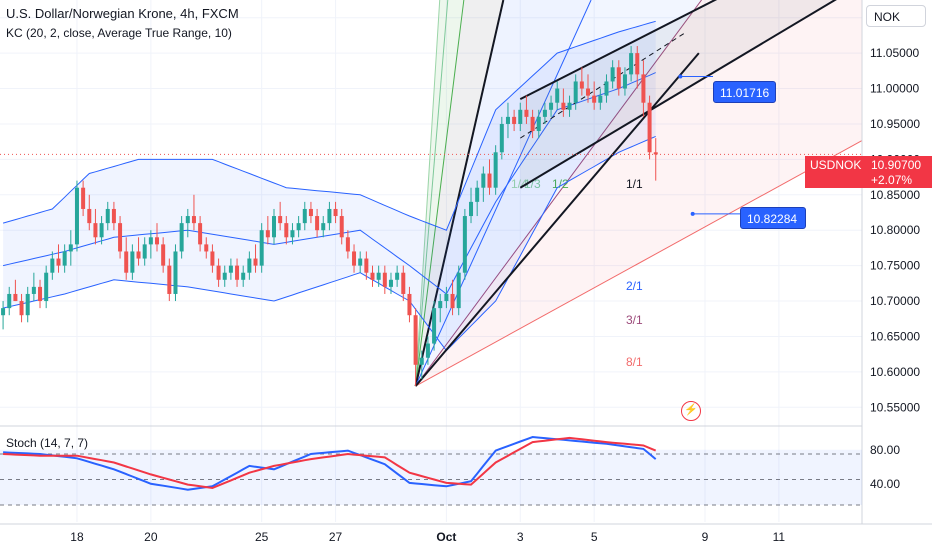 The height and width of the screenshot is (550, 932). Describe the element at coordinates (892, 180) in the screenshot. I see `price-tag-change: +2.07%` at that location.